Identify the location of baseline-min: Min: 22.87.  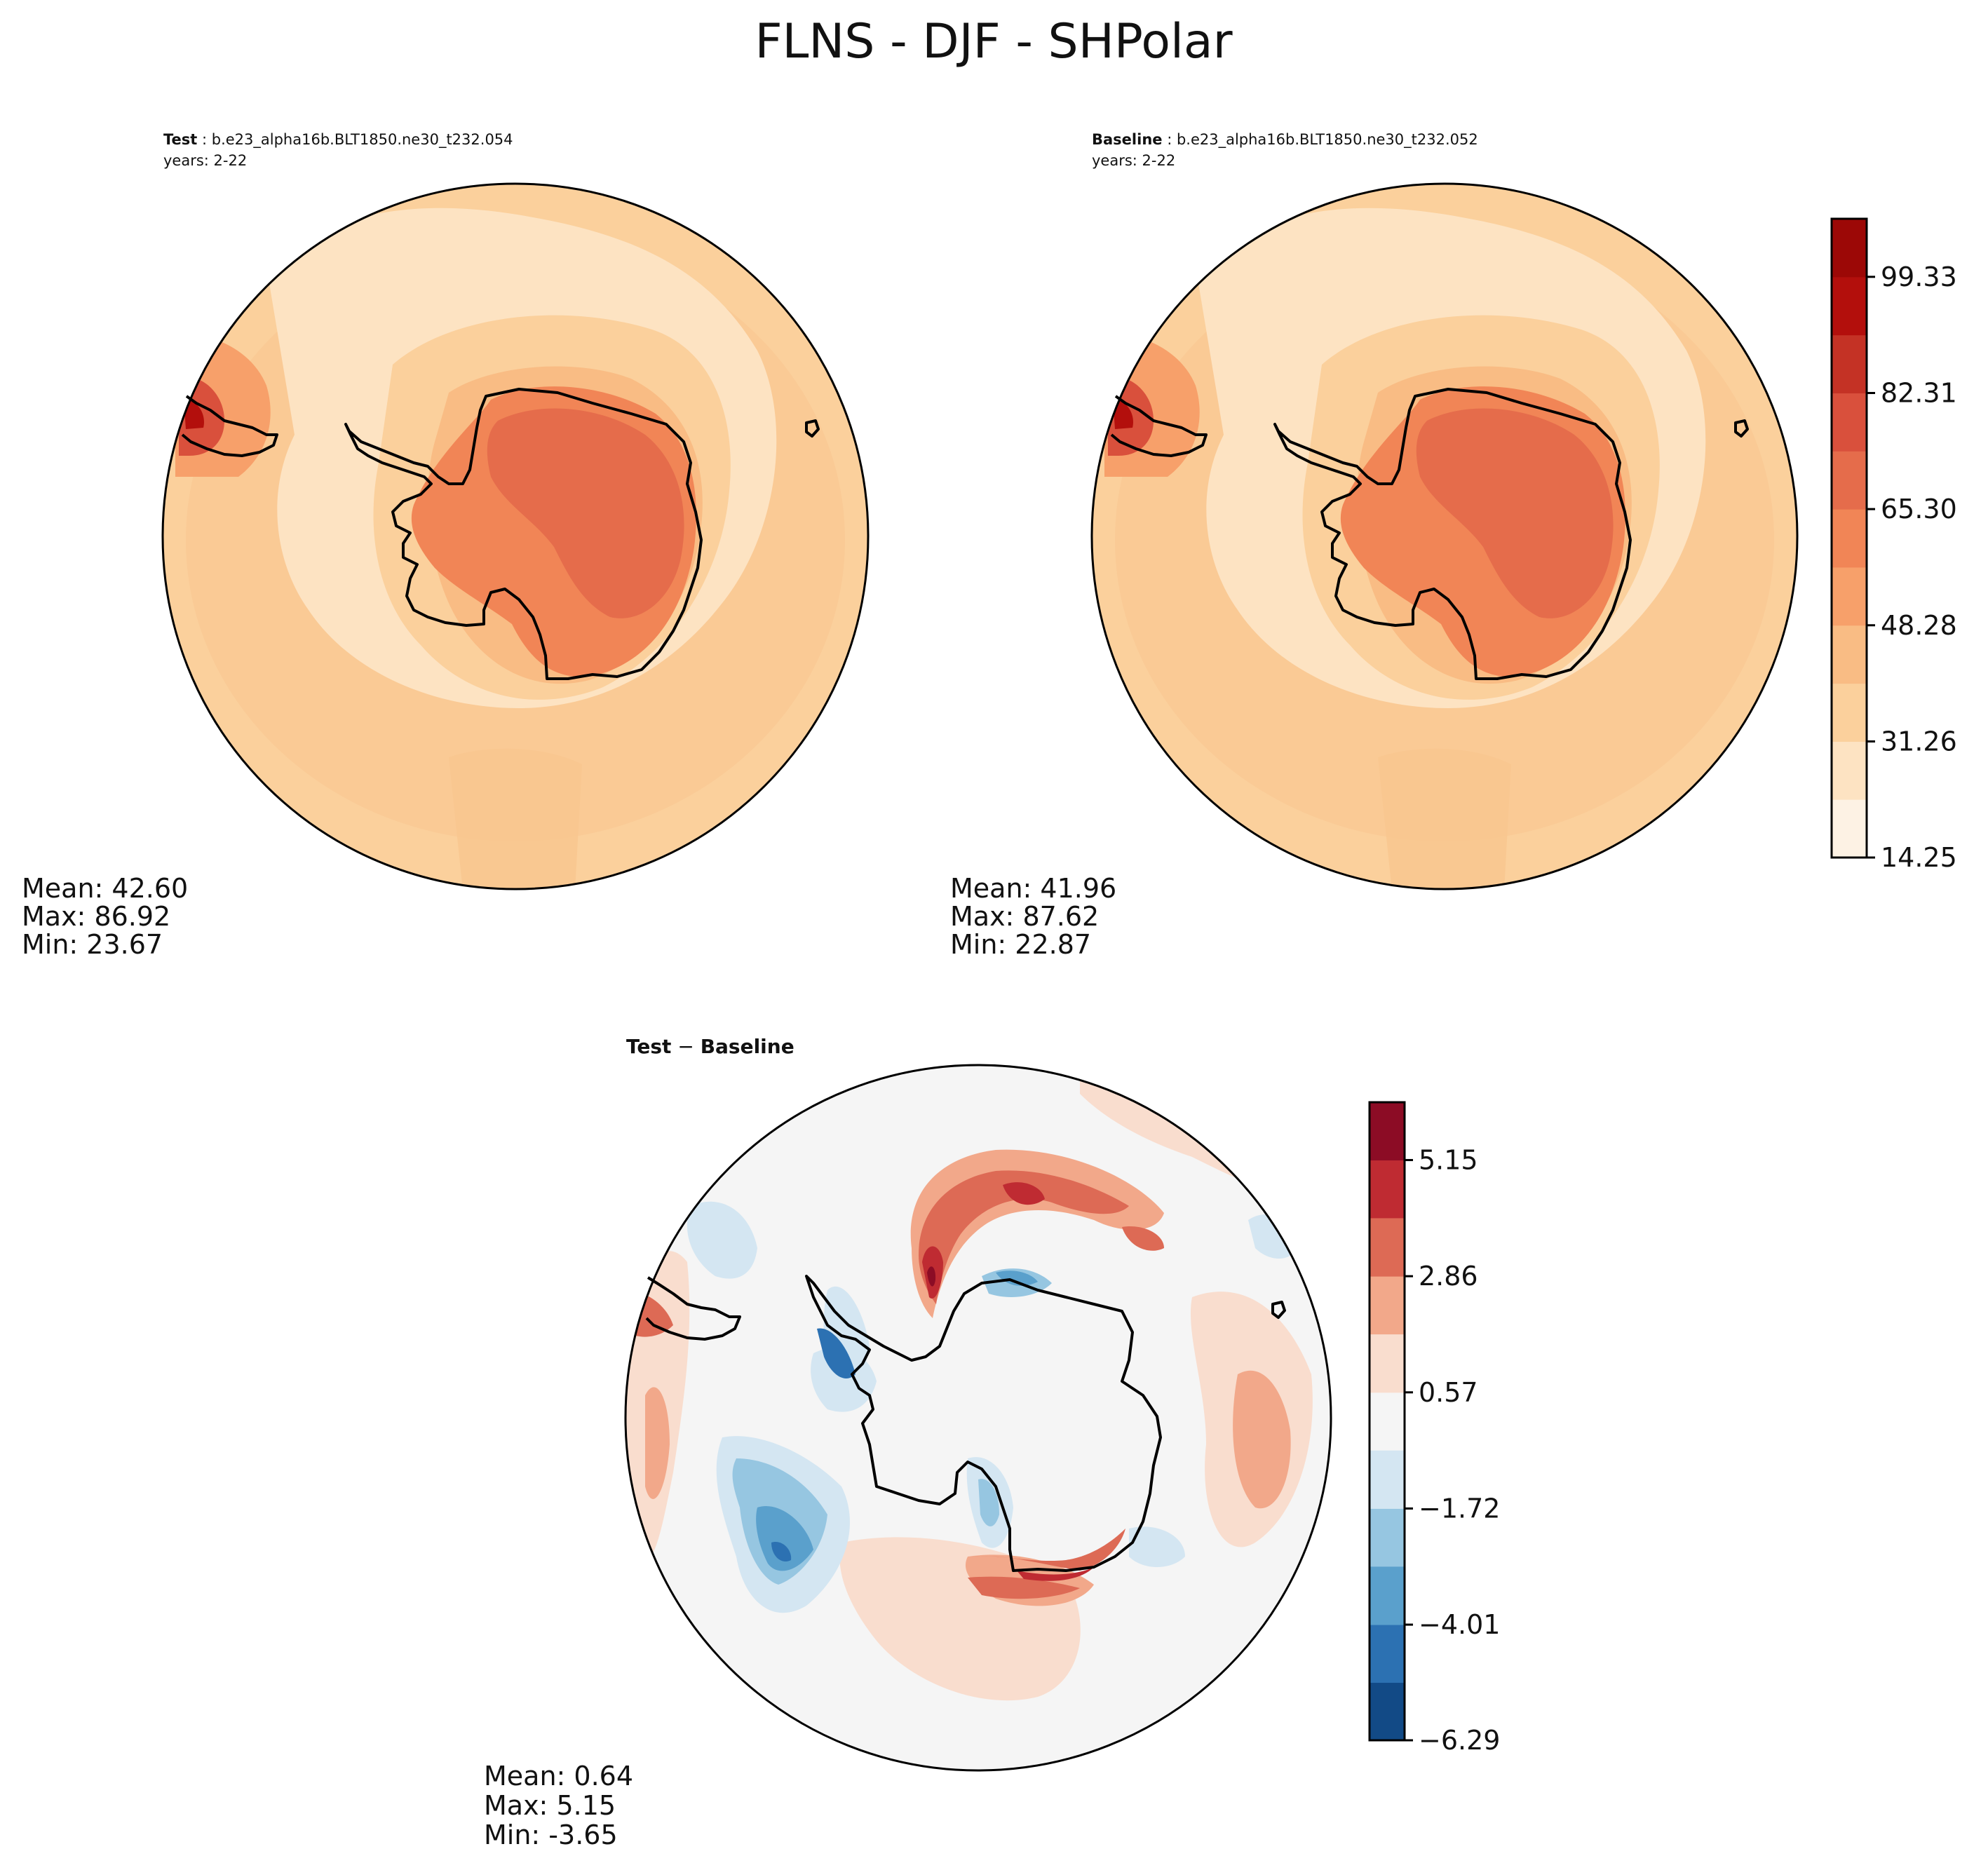
(1020, 944).